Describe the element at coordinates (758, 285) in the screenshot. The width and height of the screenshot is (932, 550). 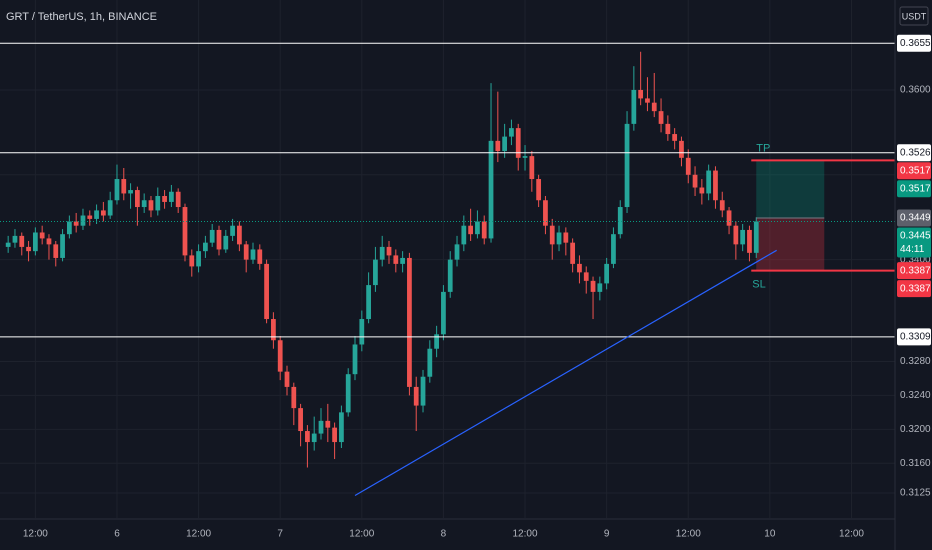
I see `sl-label: SL` at that location.